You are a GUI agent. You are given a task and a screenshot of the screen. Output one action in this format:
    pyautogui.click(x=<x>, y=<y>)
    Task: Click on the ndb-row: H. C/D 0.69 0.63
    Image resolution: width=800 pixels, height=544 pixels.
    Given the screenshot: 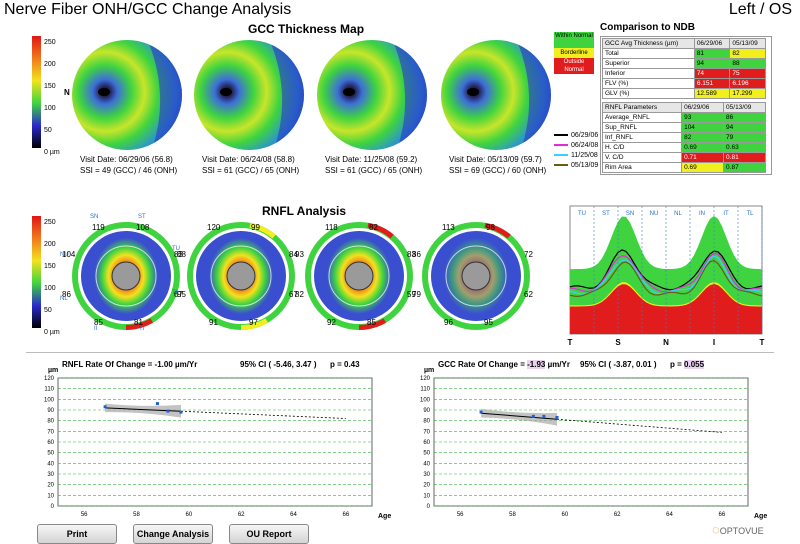 What is the action you would take?
    pyautogui.click(x=683, y=147)
    